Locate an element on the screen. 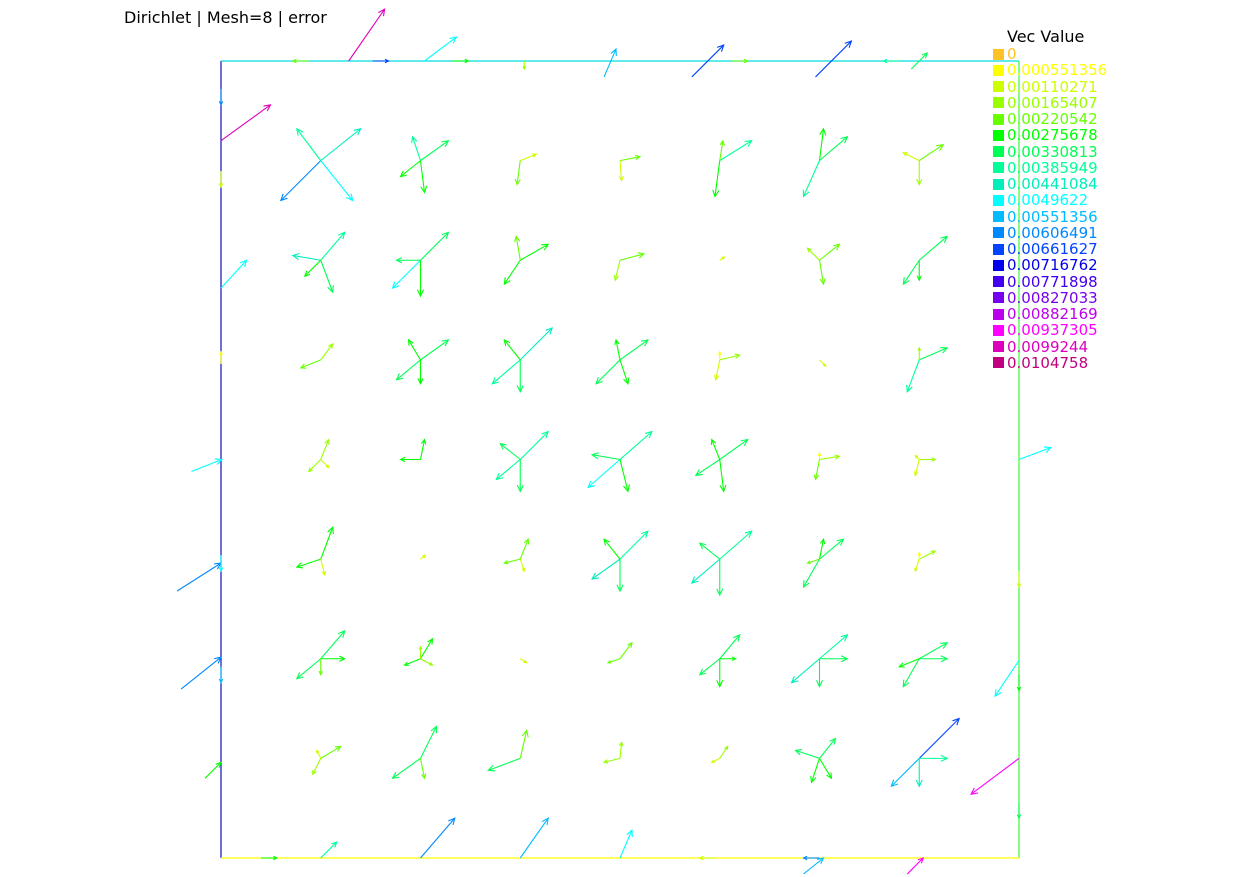 This screenshot has height=877, width=1242. legend-label: 0.00551356 is located at coordinates (1052, 216).